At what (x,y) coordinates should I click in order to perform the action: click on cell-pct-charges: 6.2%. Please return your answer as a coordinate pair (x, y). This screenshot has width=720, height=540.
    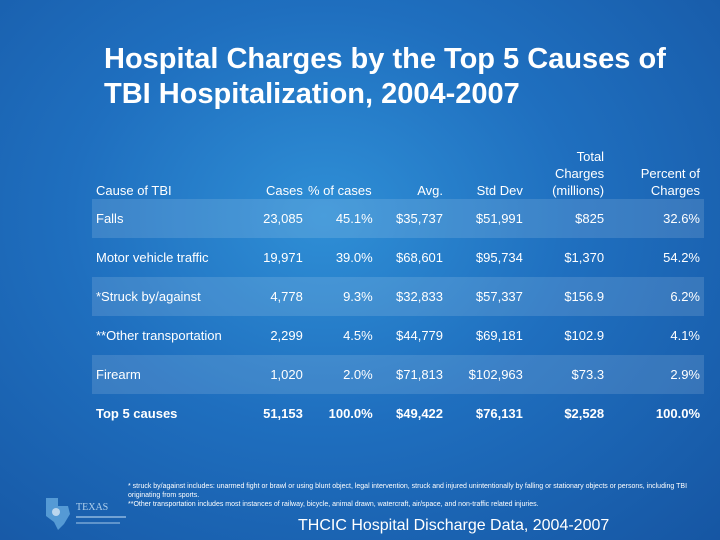
    Looking at the image, I should click on (656, 296).